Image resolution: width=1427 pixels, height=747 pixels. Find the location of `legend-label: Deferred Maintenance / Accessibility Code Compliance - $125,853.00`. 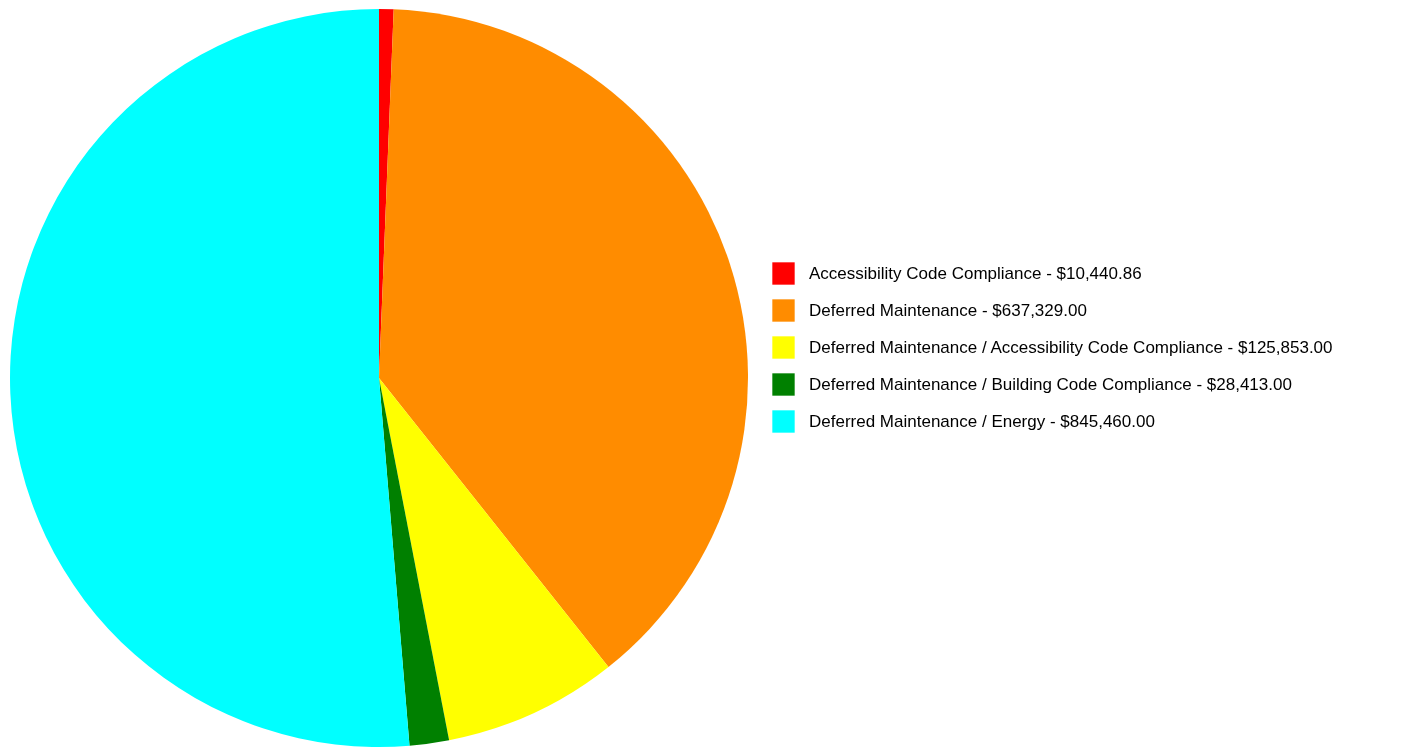

legend-label: Deferred Maintenance / Accessibility Code Compliance - $125,853.00 is located at coordinates (1071, 347).